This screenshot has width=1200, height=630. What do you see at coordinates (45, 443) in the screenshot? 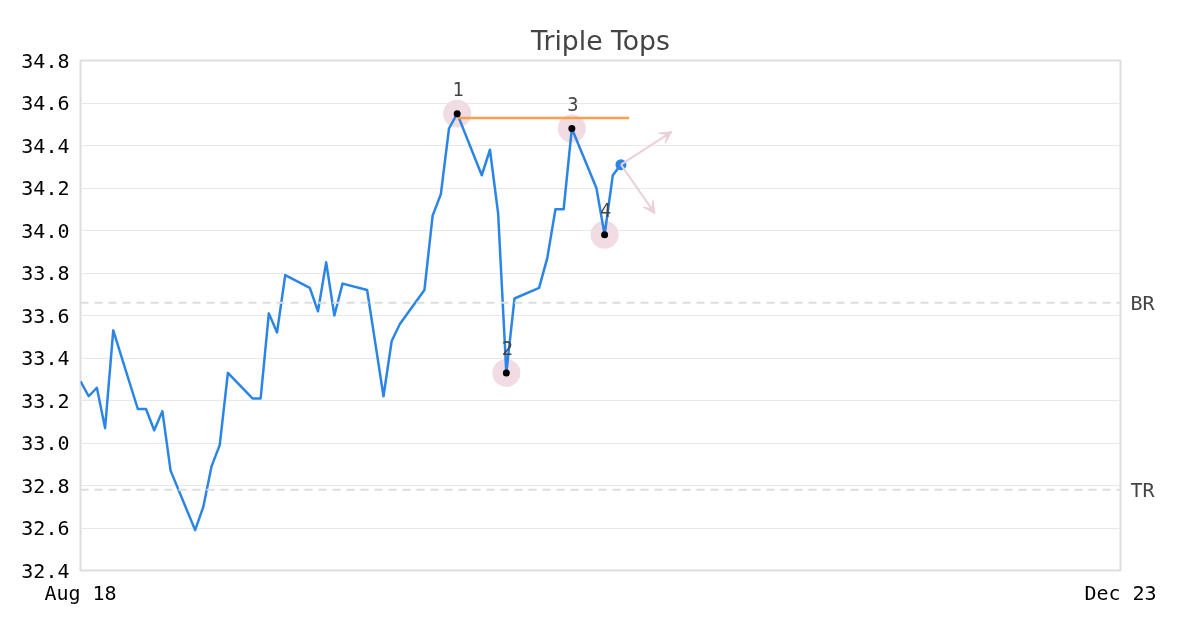
I see `y-tick-label: 33.0` at bounding box center [45, 443].